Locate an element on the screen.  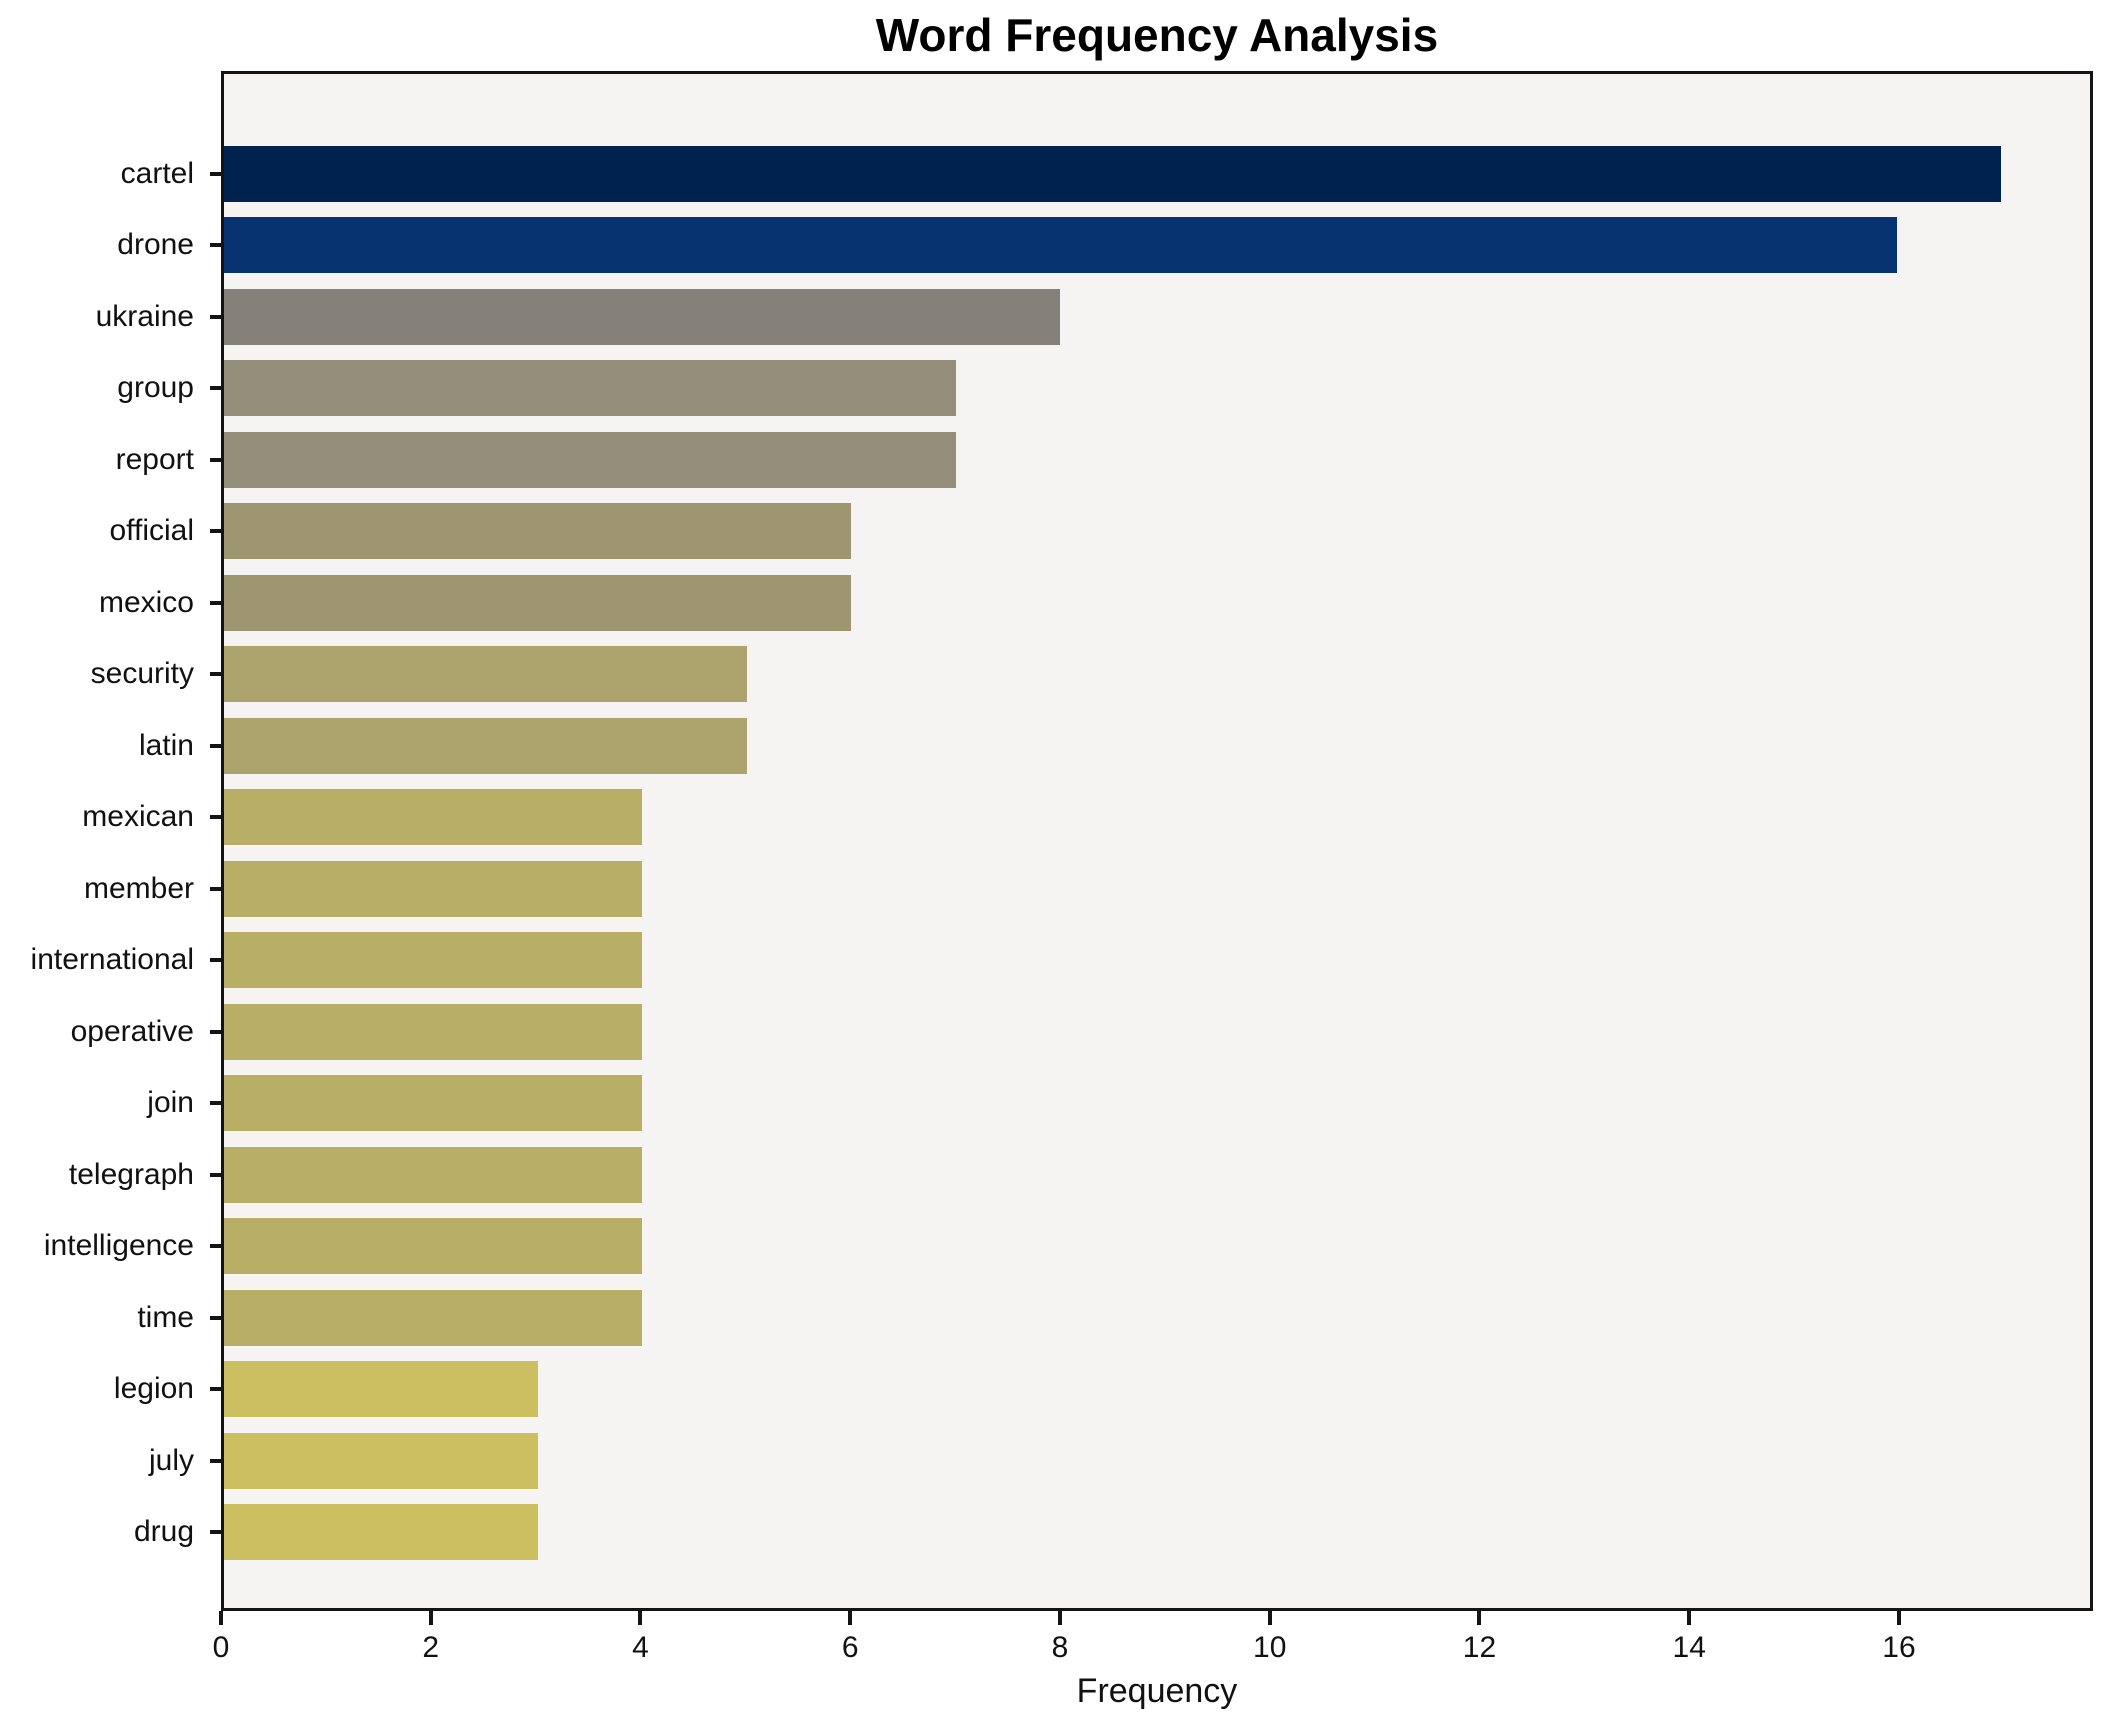
bar-group is located at coordinates (590, 388).